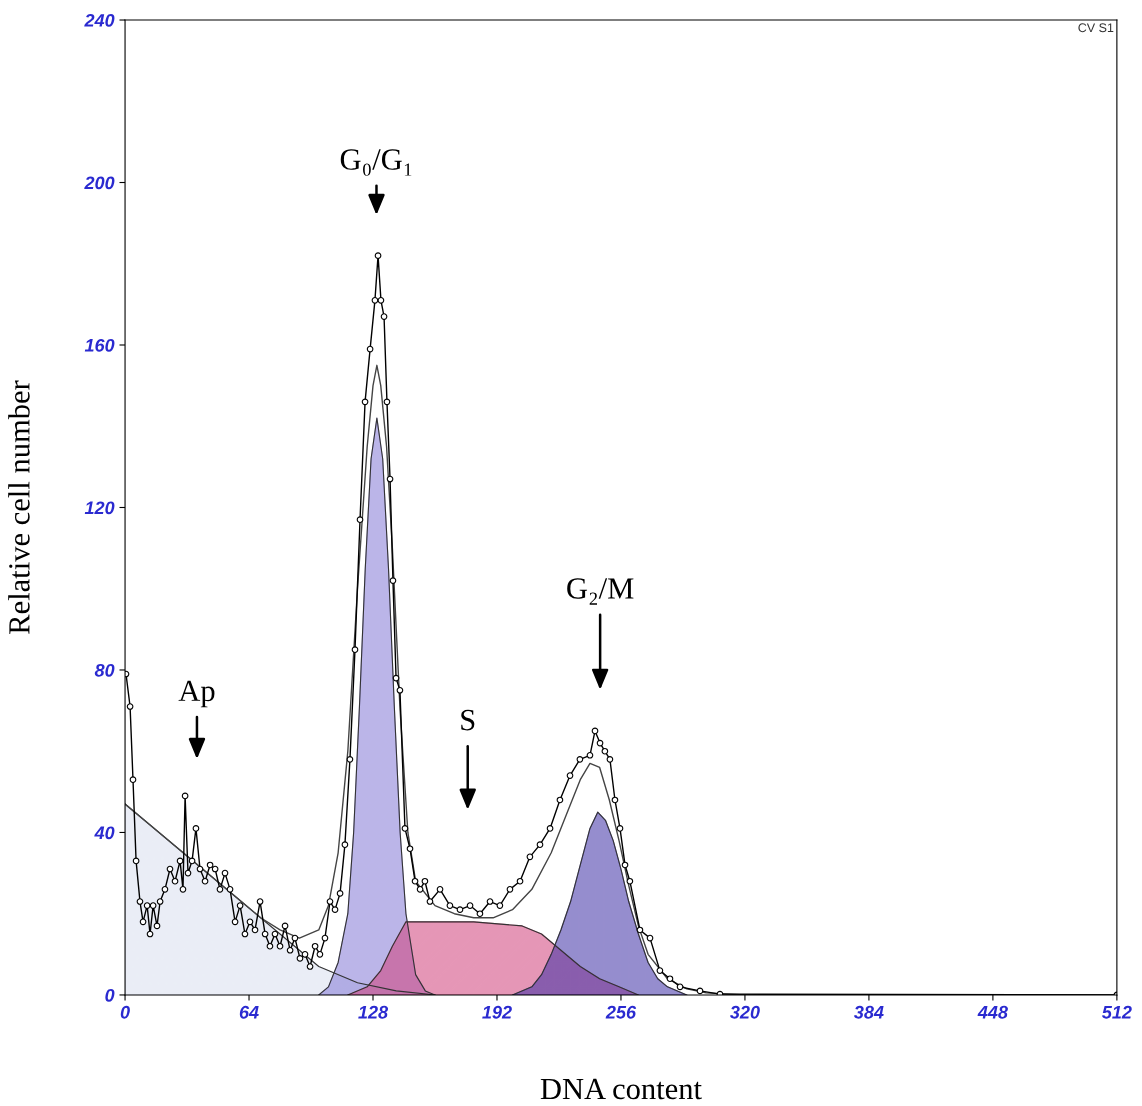 The width and height of the screenshot is (1142, 1106). What do you see at coordinates (992, 1012) in the screenshot?
I see `x-tick-label: 448` at bounding box center [992, 1012].